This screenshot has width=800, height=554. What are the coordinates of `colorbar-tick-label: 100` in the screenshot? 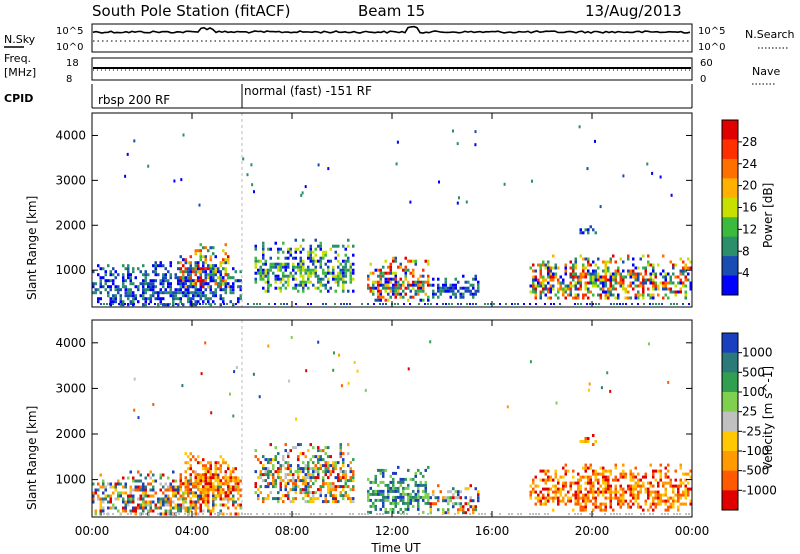 It's located at (753, 392).